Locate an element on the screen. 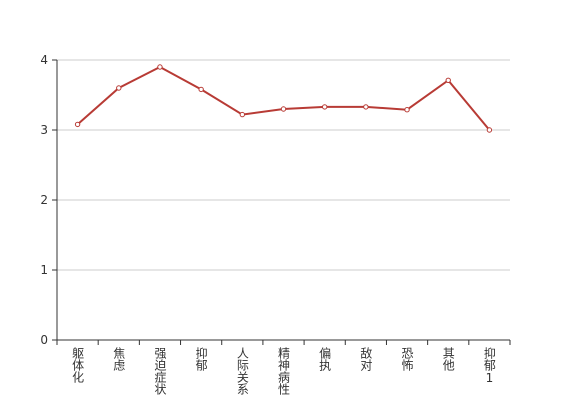  x-tick-label: 焦虑 is located at coordinates (119, 359).